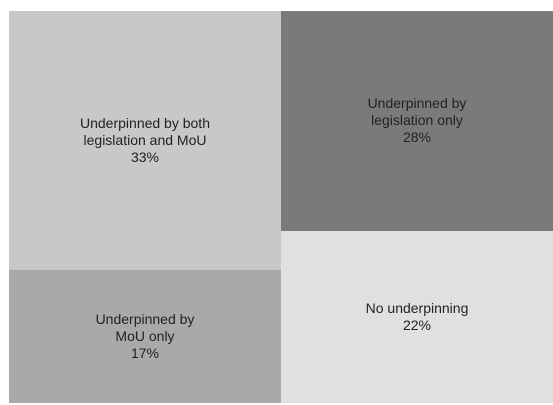 Image resolution: width=553 pixels, height=405 pixels. I want to click on category-label: Underpinned by MoU only, so click(145, 327).